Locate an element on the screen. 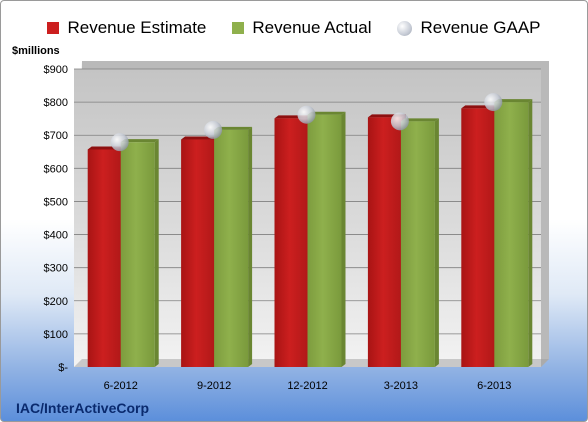  y-axis-unit-label: $millions is located at coordinates (36, 51).